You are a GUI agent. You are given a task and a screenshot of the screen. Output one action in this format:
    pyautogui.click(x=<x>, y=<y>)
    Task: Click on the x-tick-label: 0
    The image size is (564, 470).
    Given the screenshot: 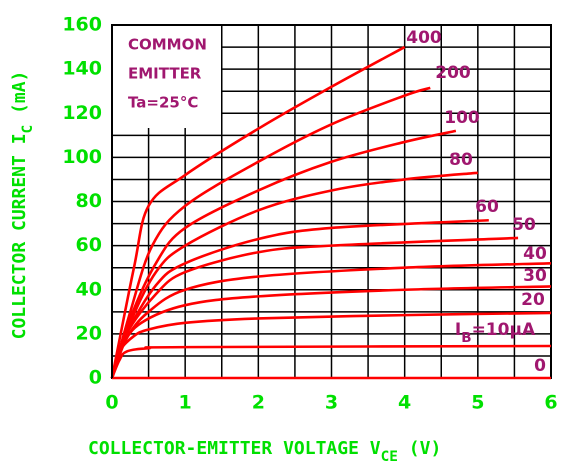 What is the action you would take?
    pyautogui.click(x=111, y=403)
    